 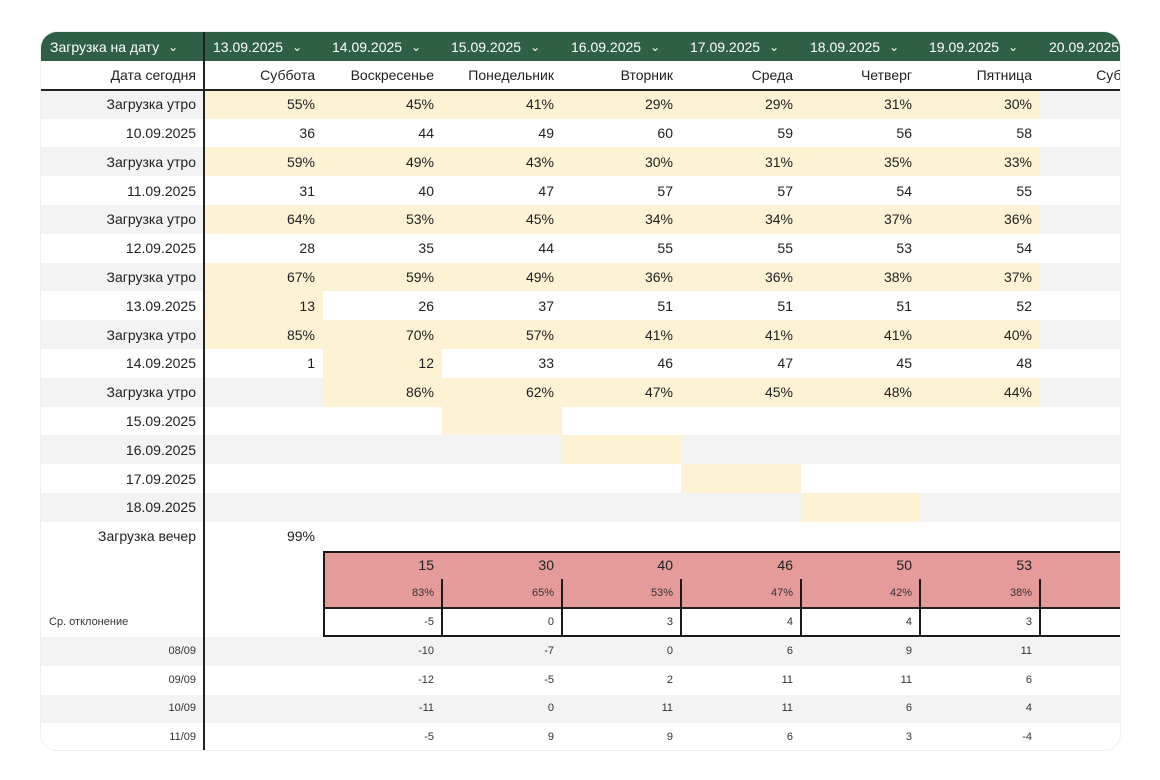 What do you see at coordinates (248, 46) in the screenshot?
I see `header-label: 13.09.2025` at bounding box center [248, 46].